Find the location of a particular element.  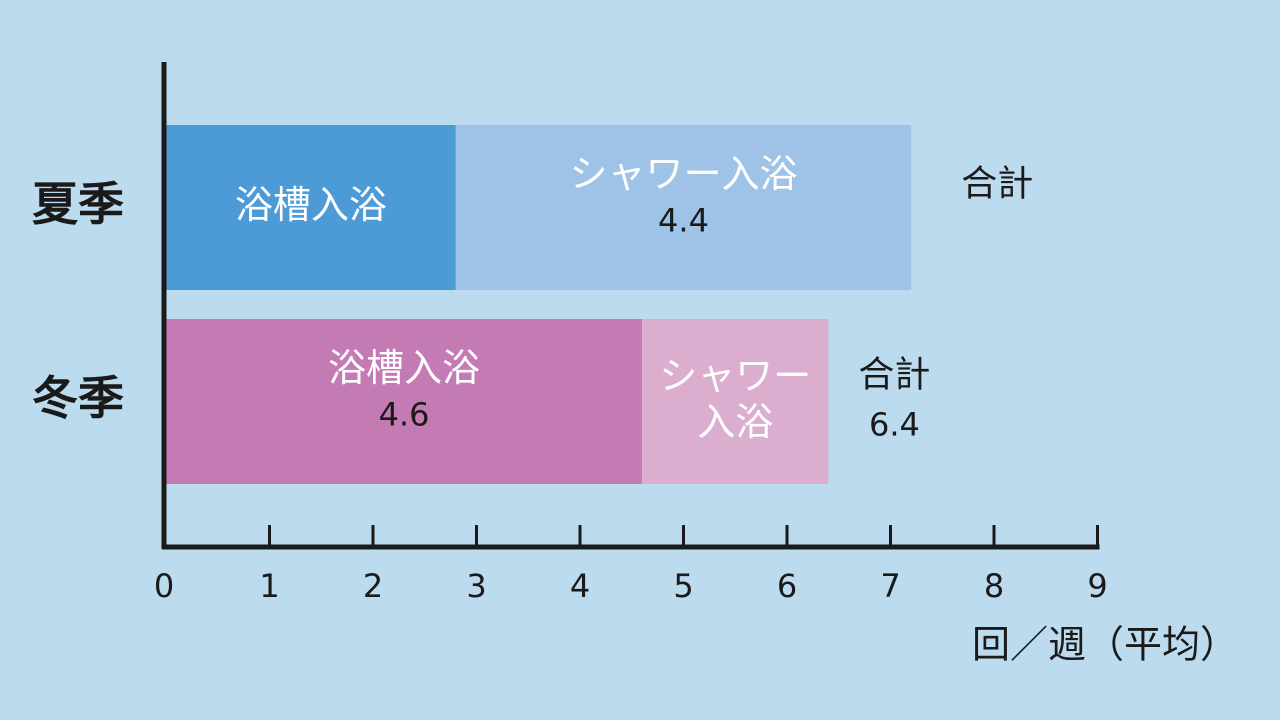

segment-name-label: シャワー入浴 is located at coordinates (683, 174).